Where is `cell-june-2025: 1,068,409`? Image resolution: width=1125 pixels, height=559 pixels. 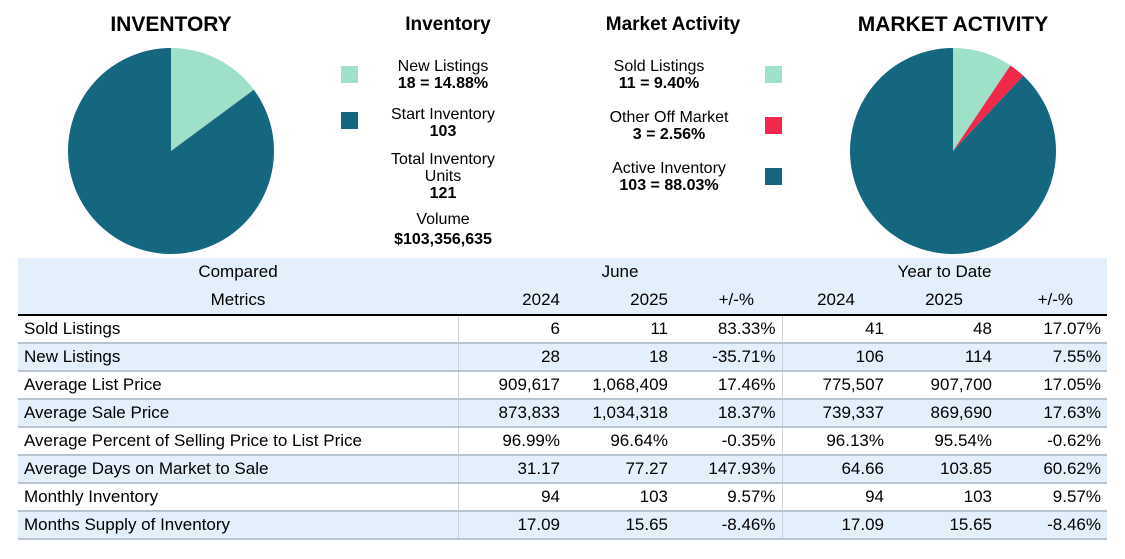
cell-june-2025: 1,068,409 is located at coordinates (620, 385).